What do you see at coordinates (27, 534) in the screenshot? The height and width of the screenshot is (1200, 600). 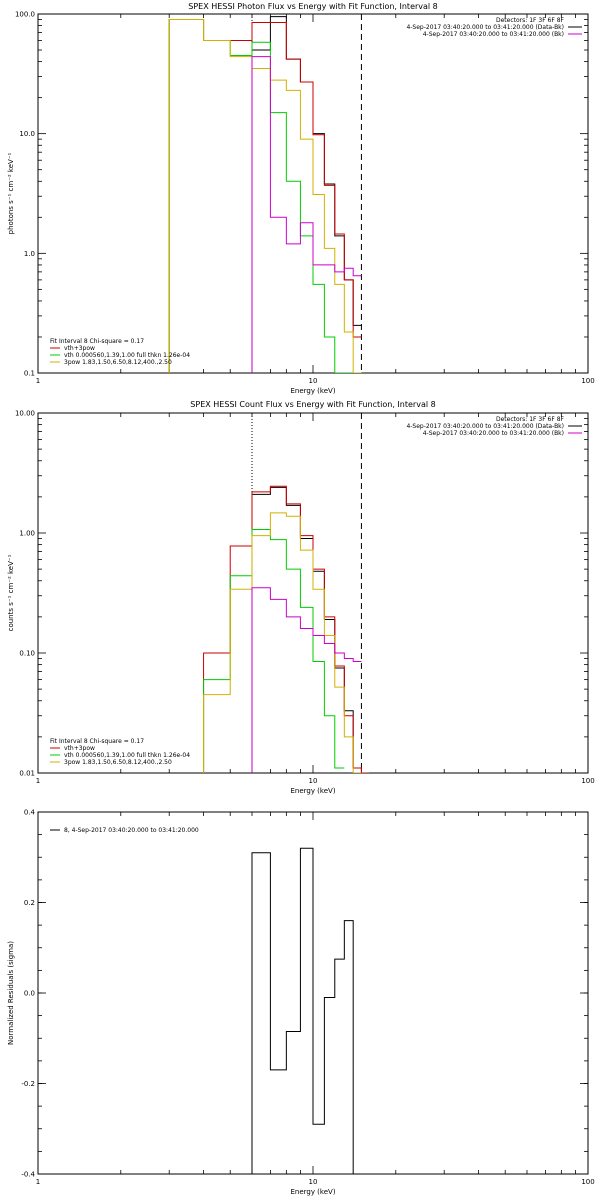 I see `y-tick-label: 1.00` at bounding box center [27, 534].